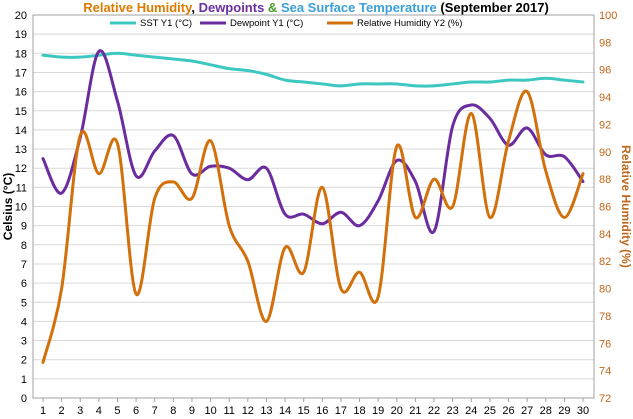 Image resolution: width=633 pixels, height=419 pixels. I want to click on y2-axis-ticks: 72 74 76 78 80 82 84 86 88 90 92 94 96 98 100, so click(608, 207).